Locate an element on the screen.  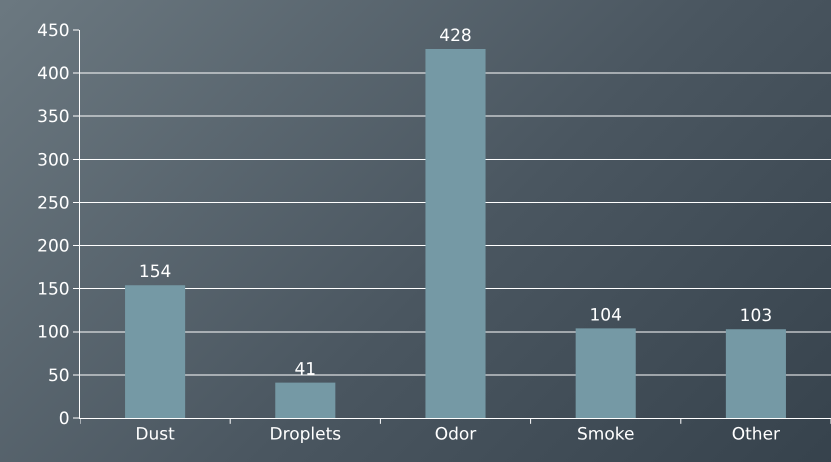
x-tick-label: Smoke is located at coordinates (605, 434).